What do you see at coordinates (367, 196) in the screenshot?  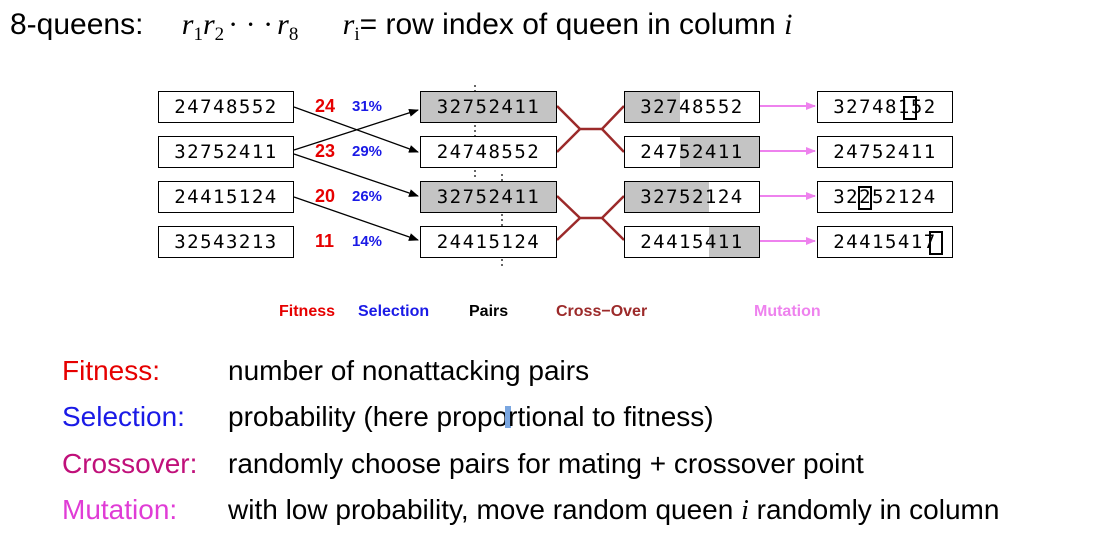 I see `selection-probability: 26%` at bounding box center [367, 196].